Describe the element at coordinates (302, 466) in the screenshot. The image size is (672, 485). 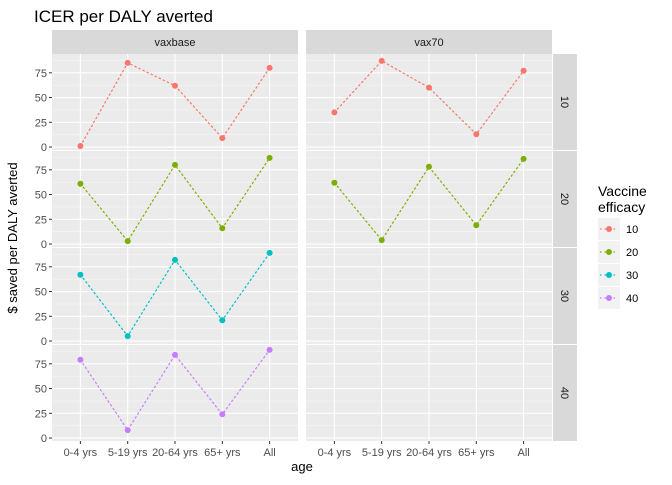
I see `x-axis-label: age` at that location.